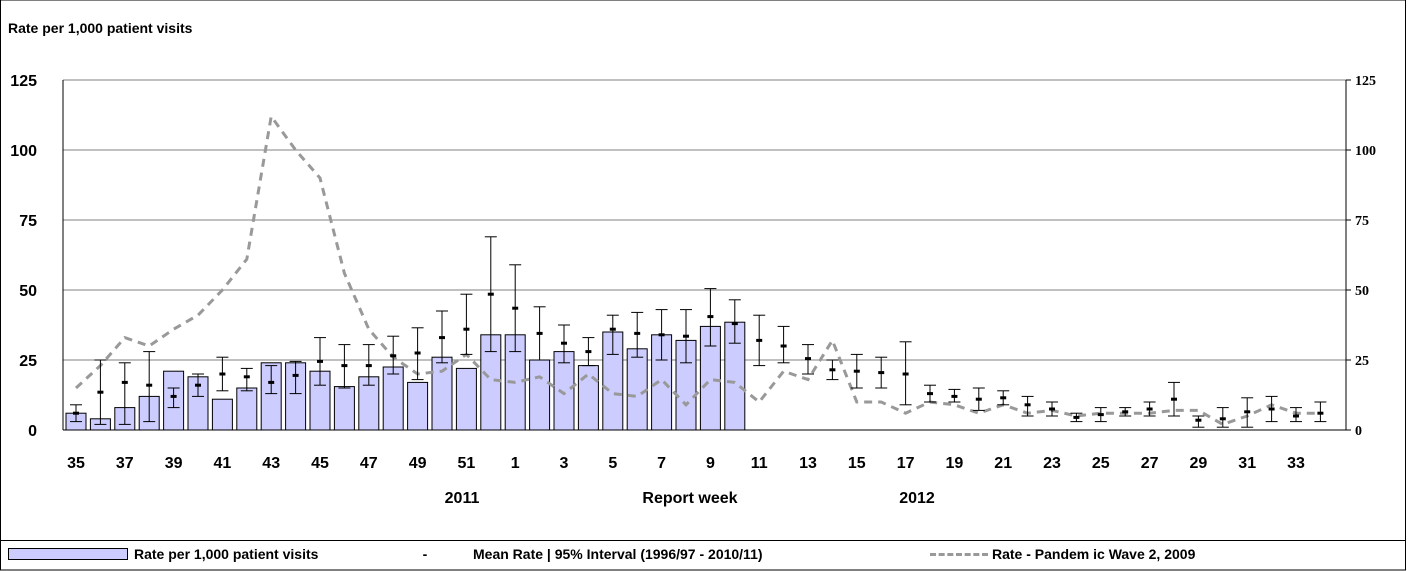 The height and width of the screenshot is (571, 1409). Describe the element at coordinates (1362, 291) in the screenshot. I see `y-tick-right-50: 50` at that location.